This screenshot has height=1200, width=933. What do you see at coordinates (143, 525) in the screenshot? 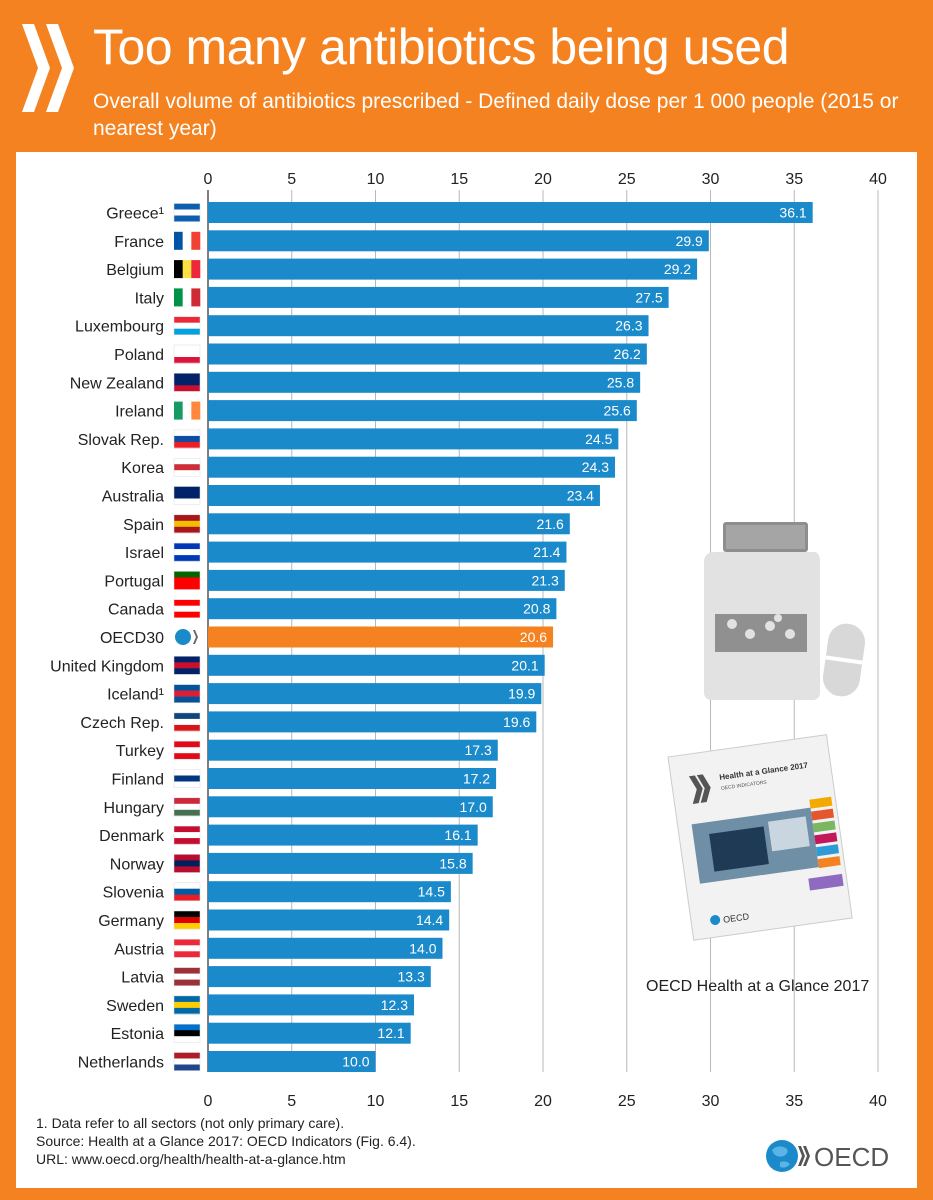
I see `category-label: Spain` at bounding box center [143, 525].